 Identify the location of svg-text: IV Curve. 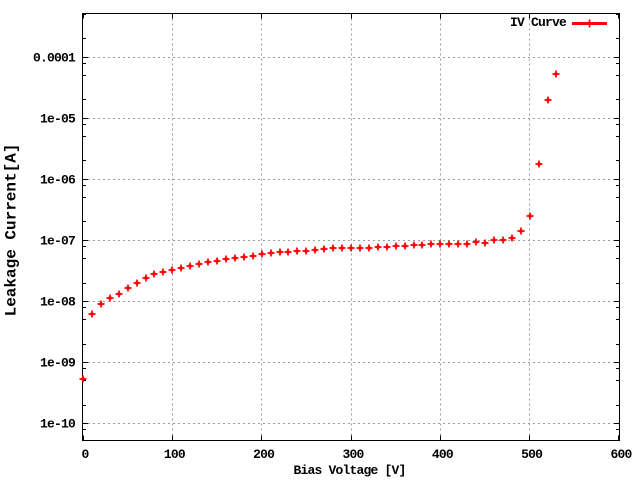
(538, 22).